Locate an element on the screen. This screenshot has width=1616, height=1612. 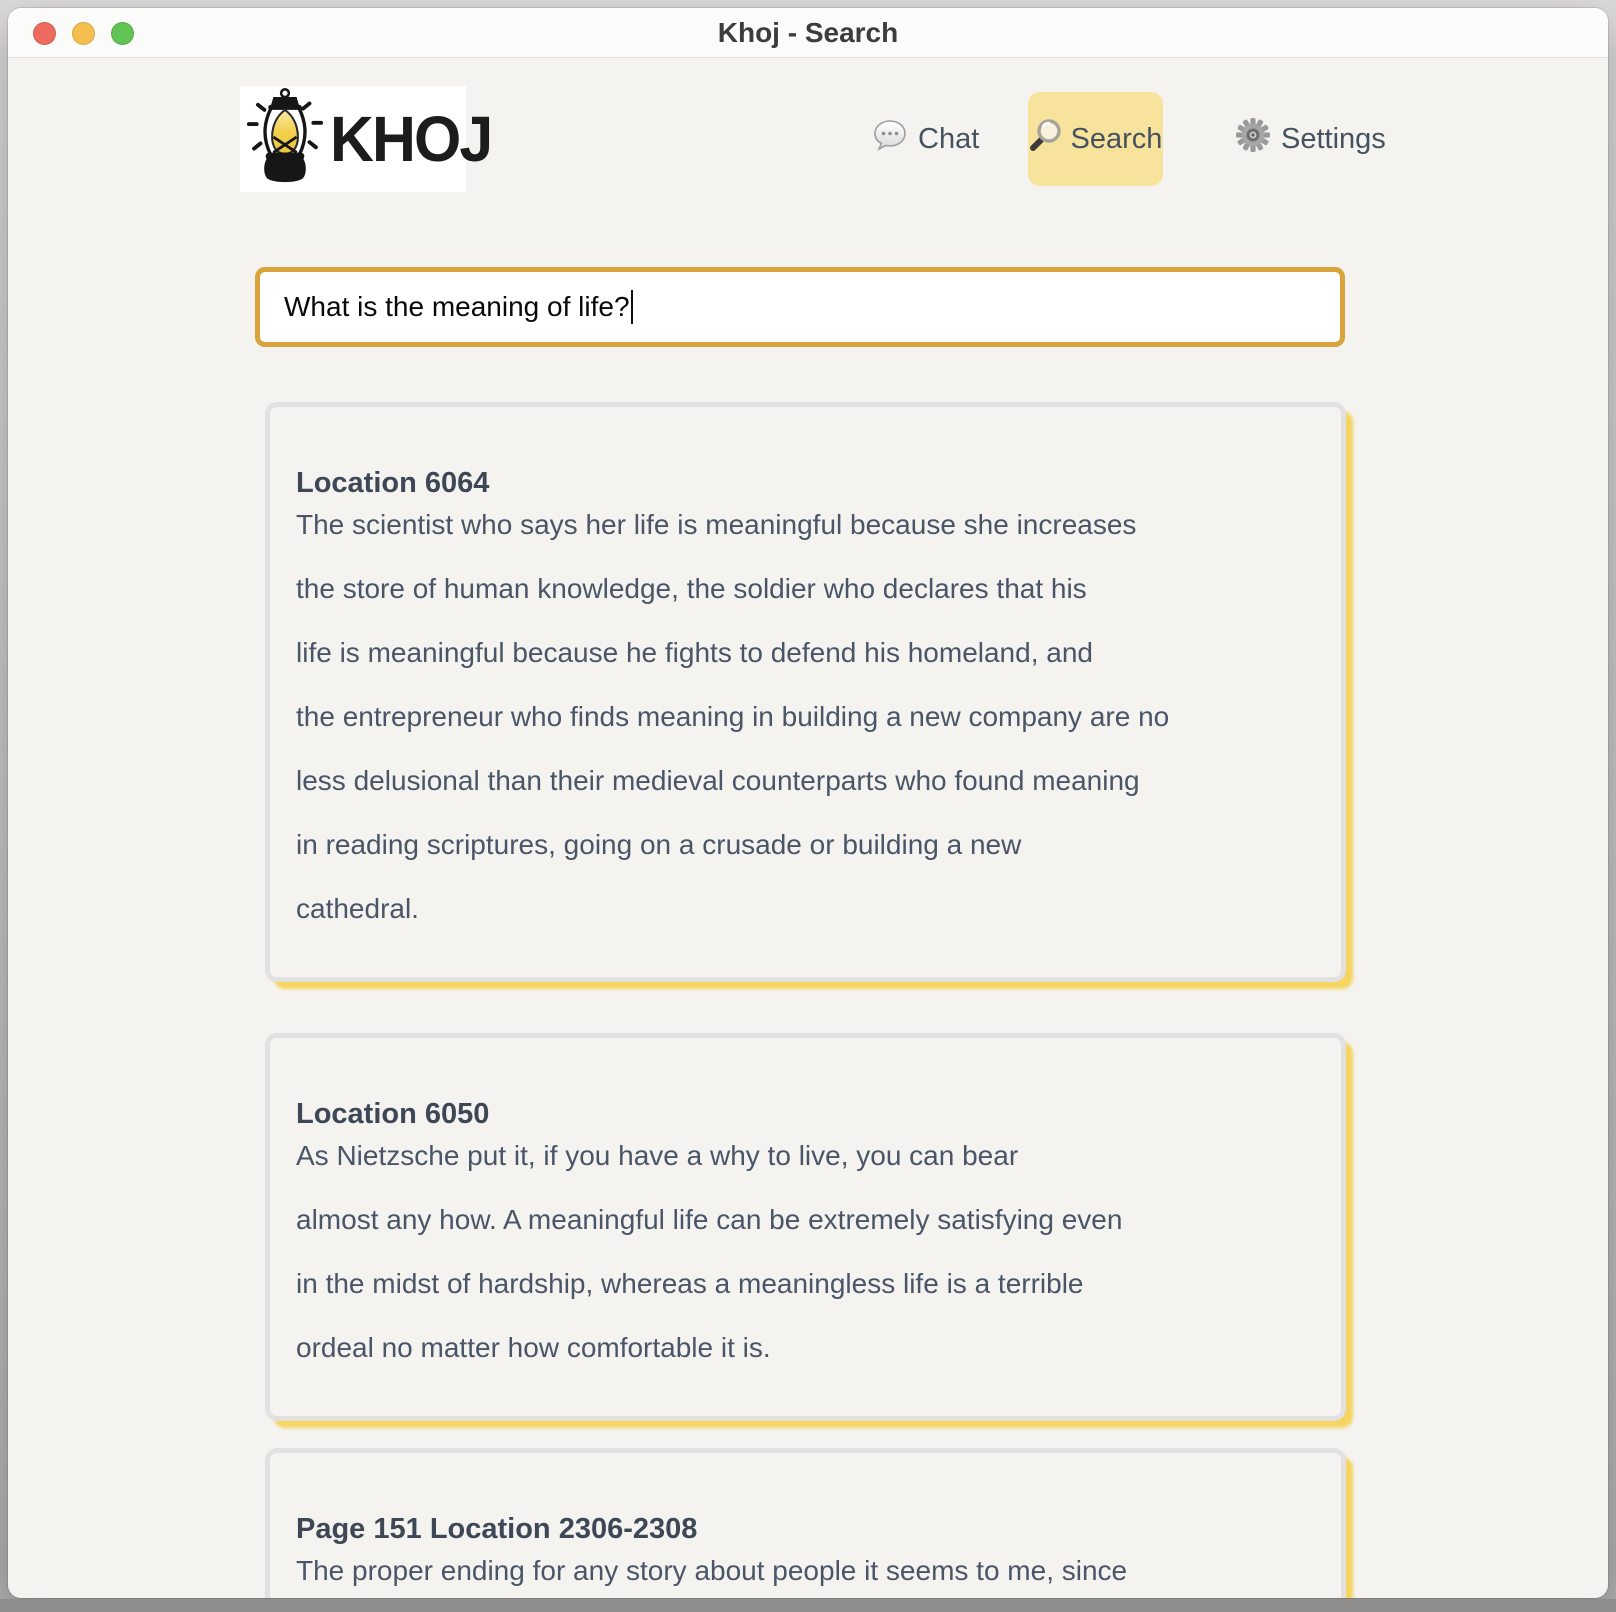
nav-search-label: Search is located at coordinates (1116, 138).